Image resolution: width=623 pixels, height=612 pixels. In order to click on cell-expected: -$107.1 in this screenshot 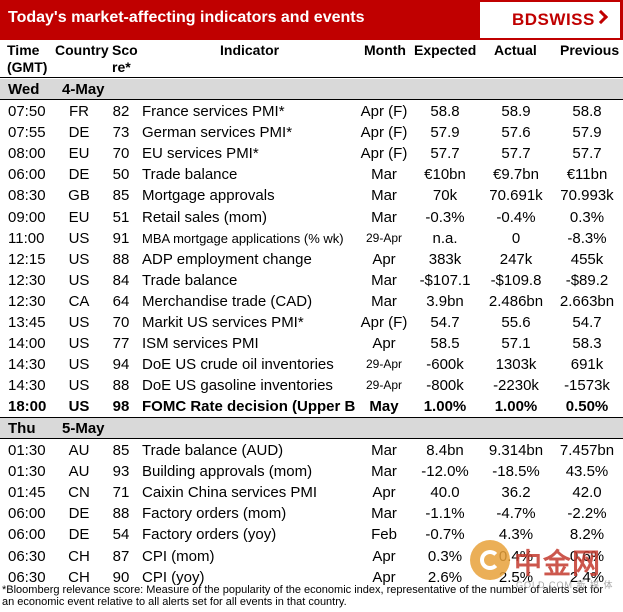, I will do `click(445, 280)`.